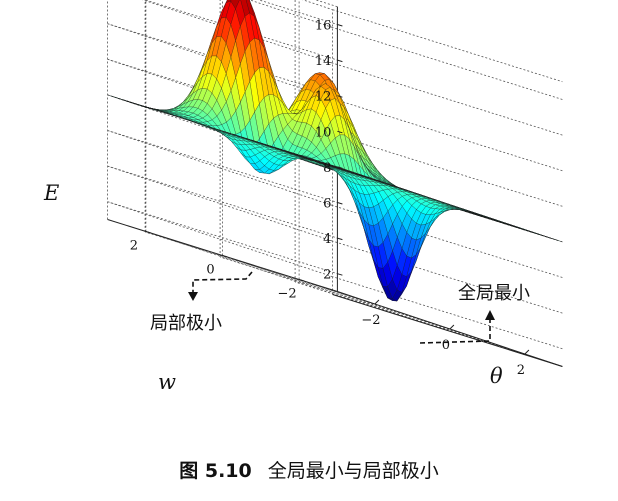  What do you see at coordinates (494, 293) in the screenshot?
I see `global-min-label: 全局最小` at bounding box center [494, 293].